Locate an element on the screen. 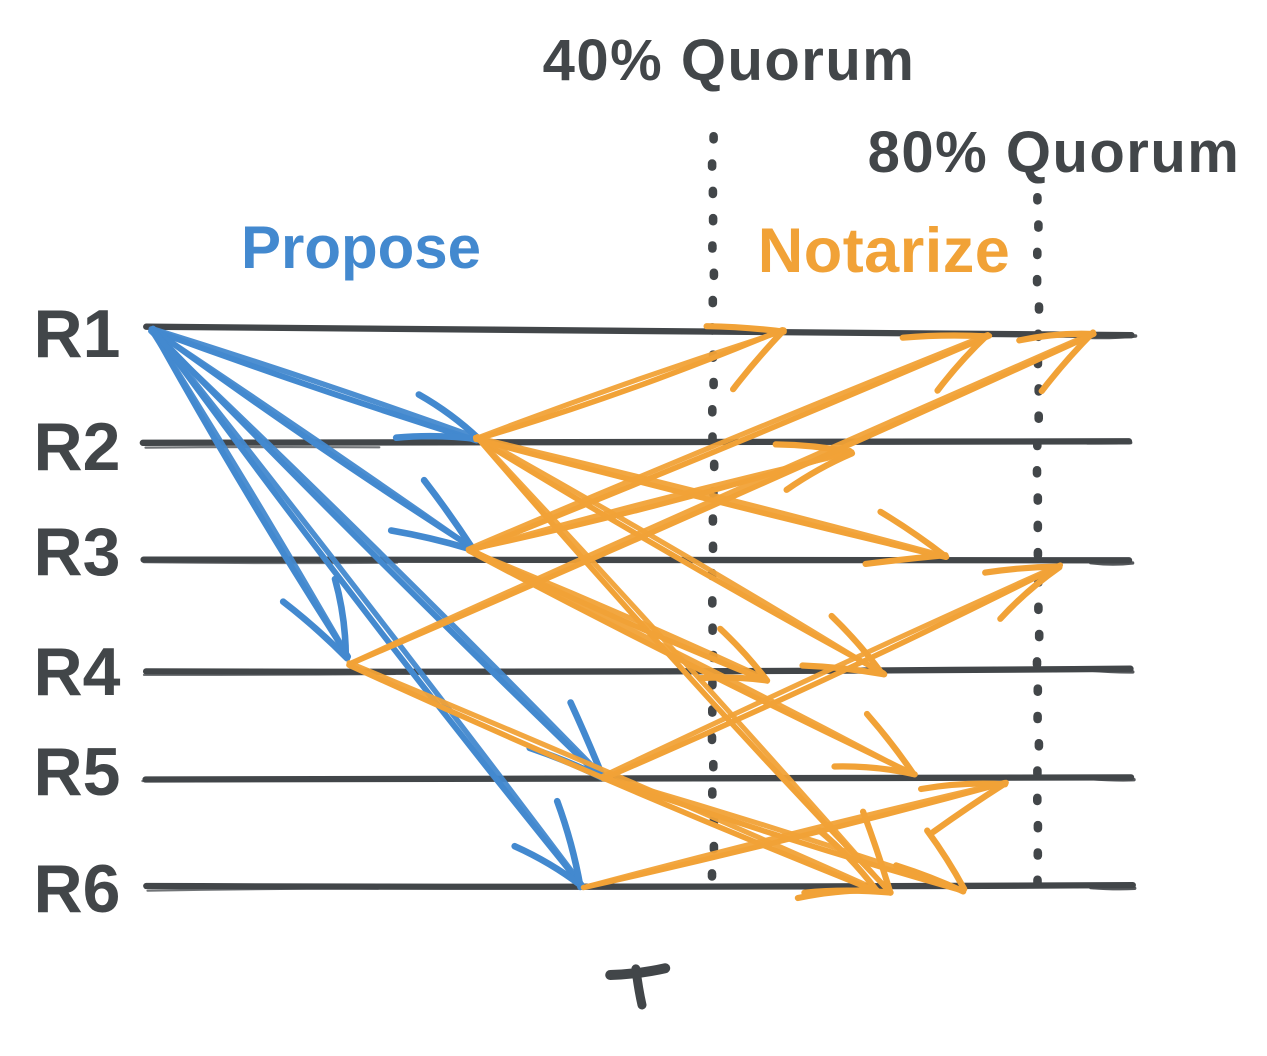 This screenshot has width=1267, height=1056. svg-text: R1 is located at coordinates (77, 334).